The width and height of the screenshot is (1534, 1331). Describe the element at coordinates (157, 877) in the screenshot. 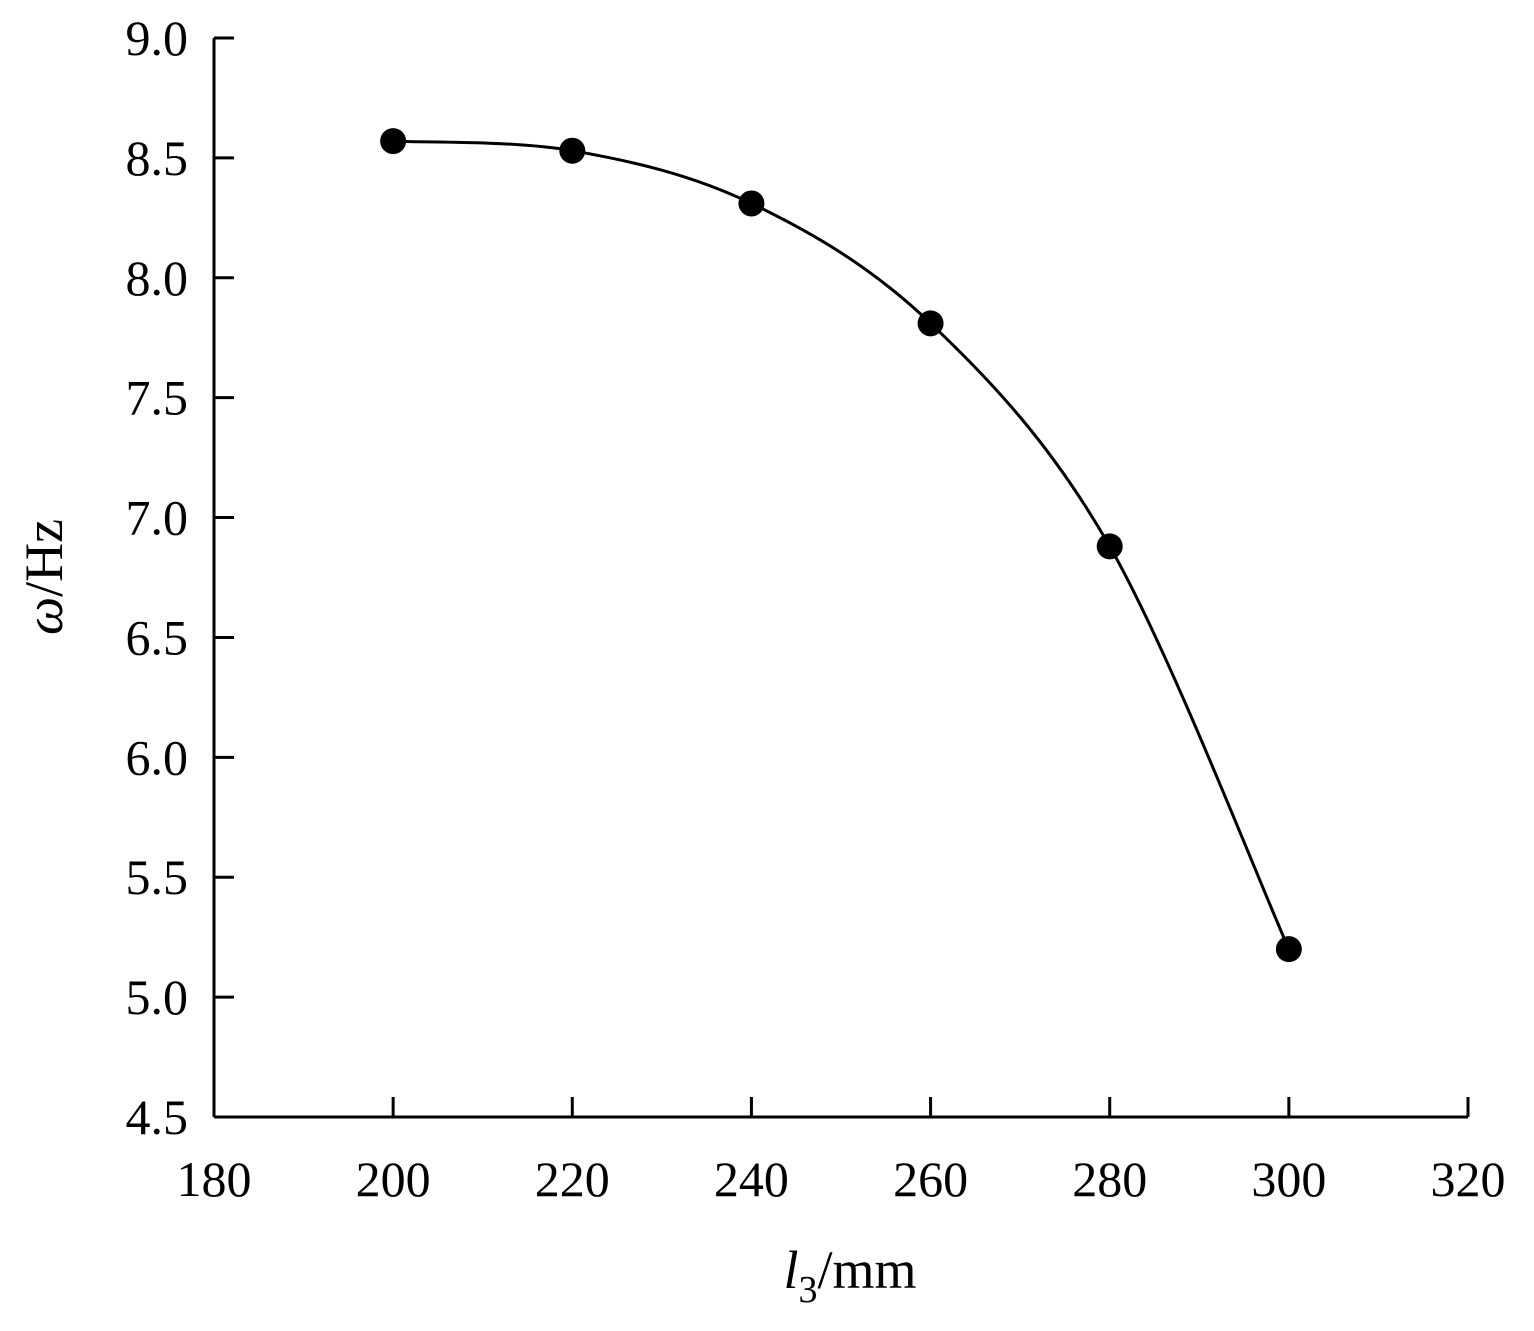

I see `y-tick-label: 5.5` at that location.